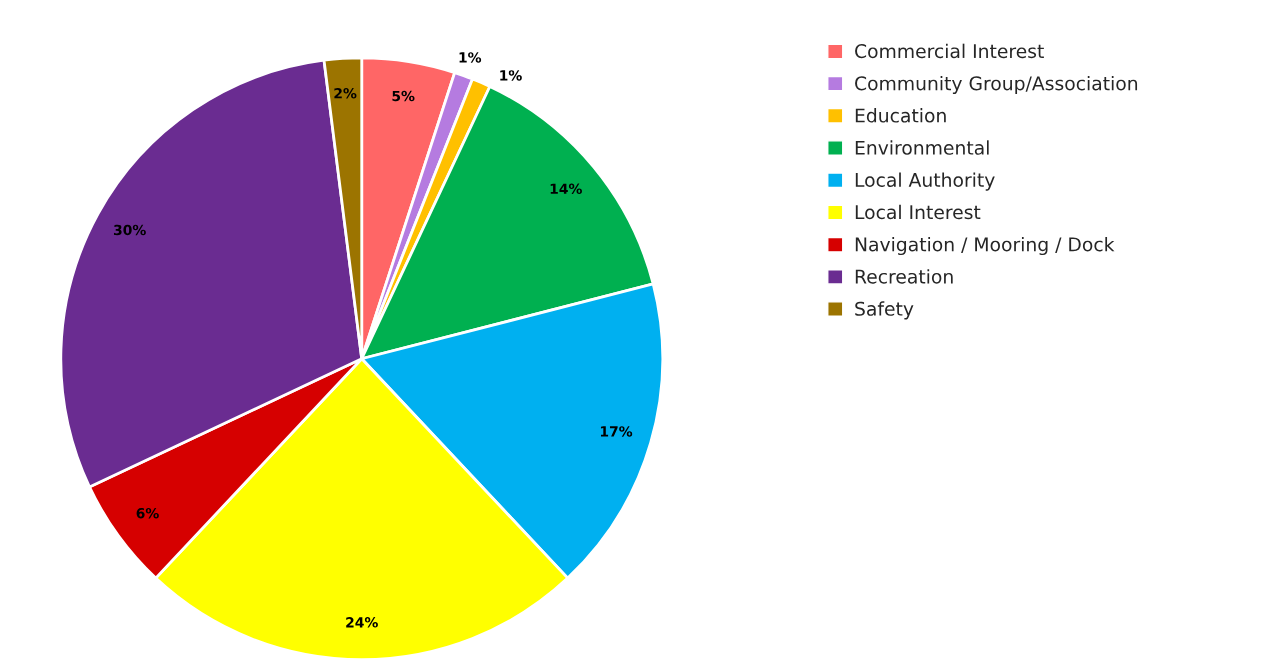 Image resolution: width=1267 pixels, height=670 pixels. I want to click on legend-label: Local Authority, so click(925, 181).